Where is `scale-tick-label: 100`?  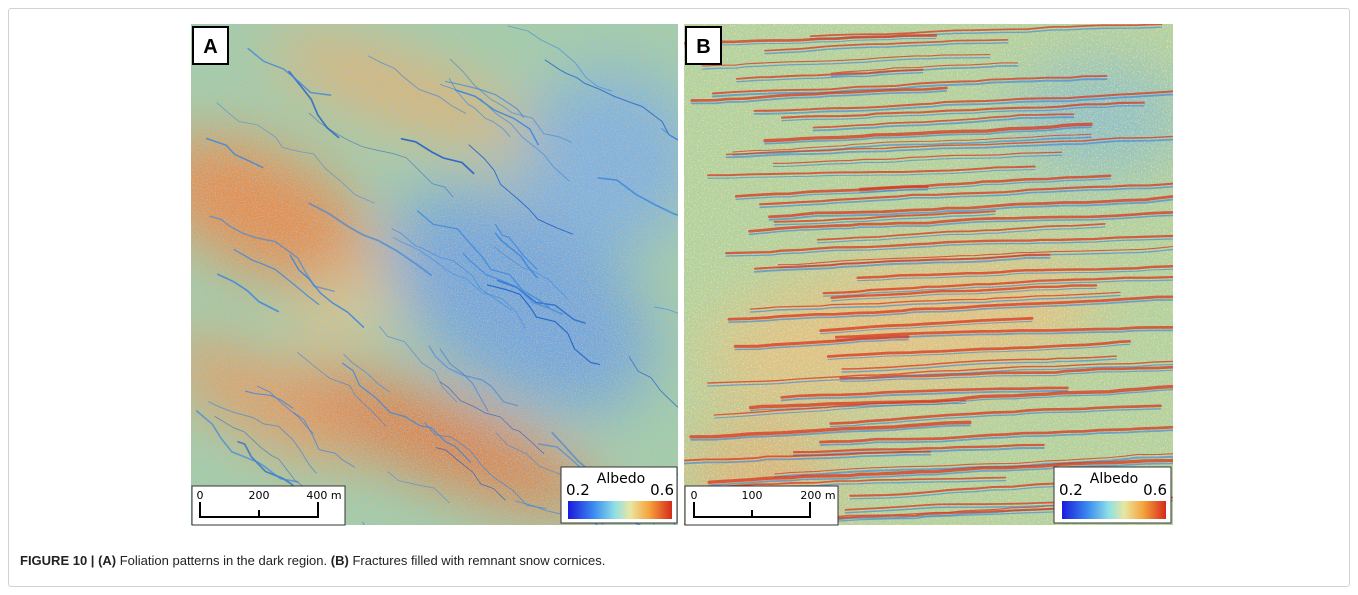 scale-tick-label: 100 is located at coordinates (752, 495).